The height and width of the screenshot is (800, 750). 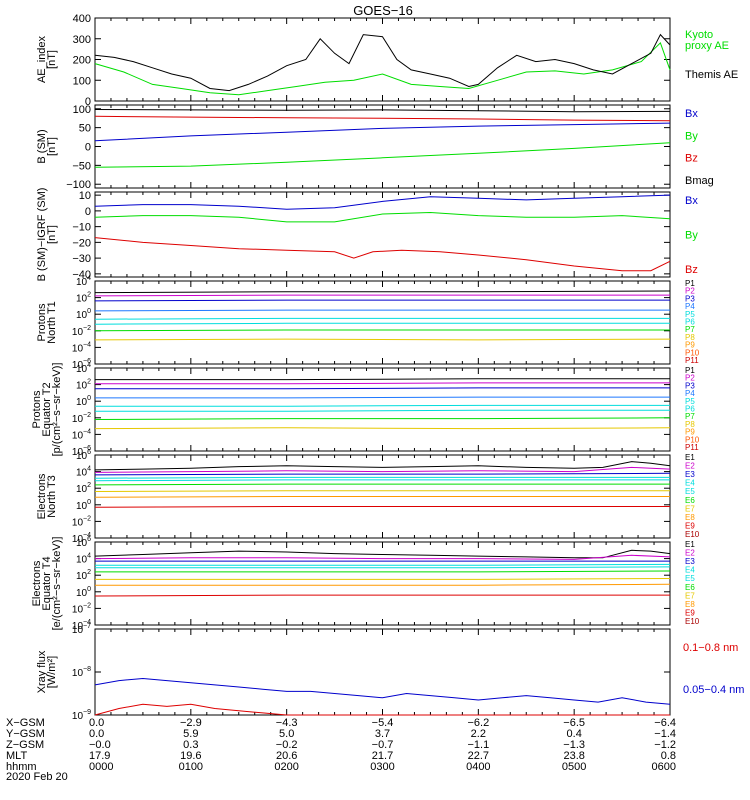 What do you see at coordinates (690, 378) in the screenshot?
I see `legend-entry: P2` at bounding box center [690, 378].